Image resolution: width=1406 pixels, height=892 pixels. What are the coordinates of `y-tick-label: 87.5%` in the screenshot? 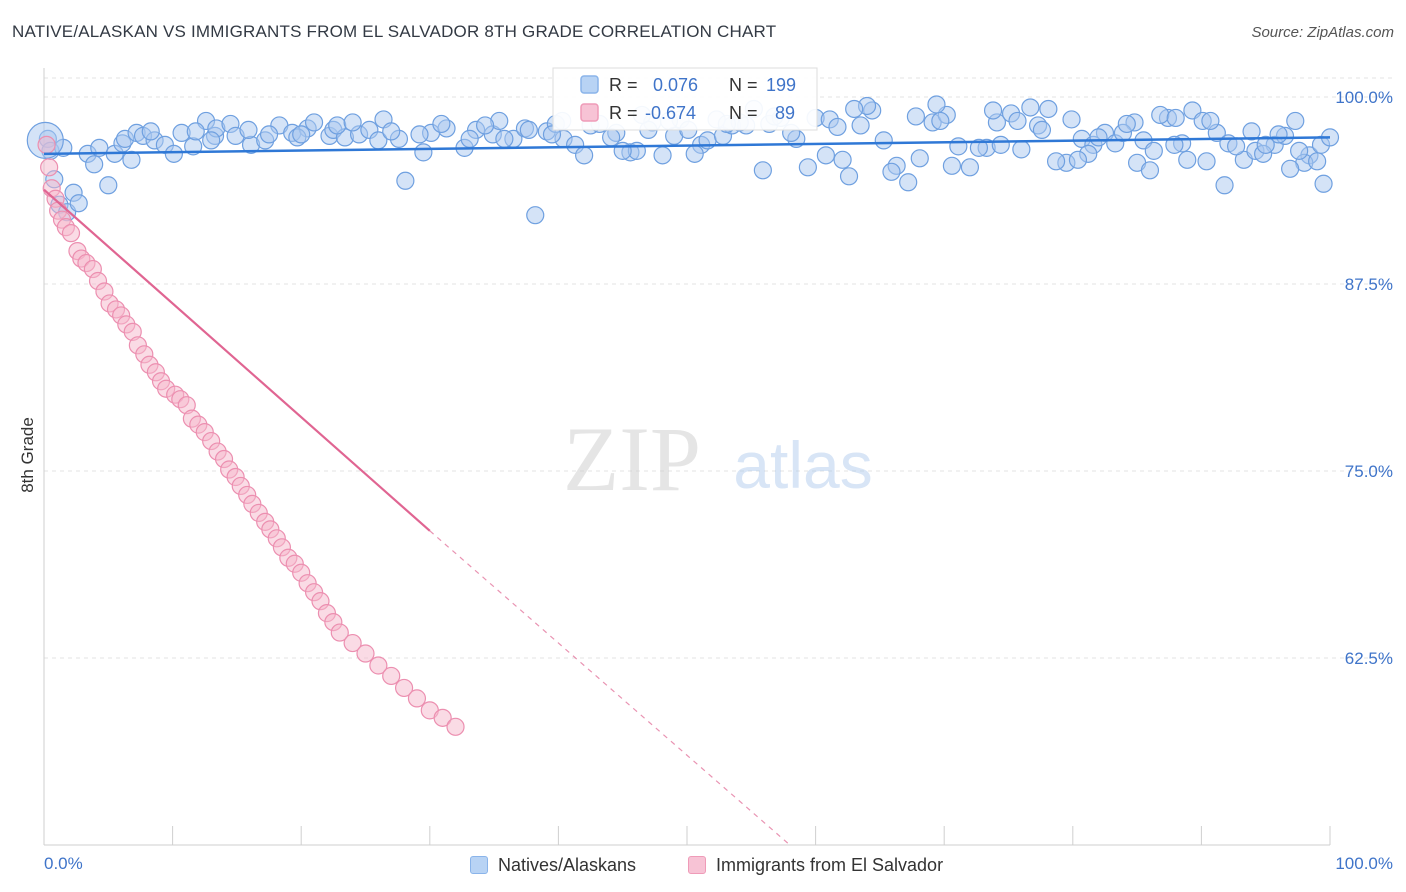 It's located at (1369, 284).